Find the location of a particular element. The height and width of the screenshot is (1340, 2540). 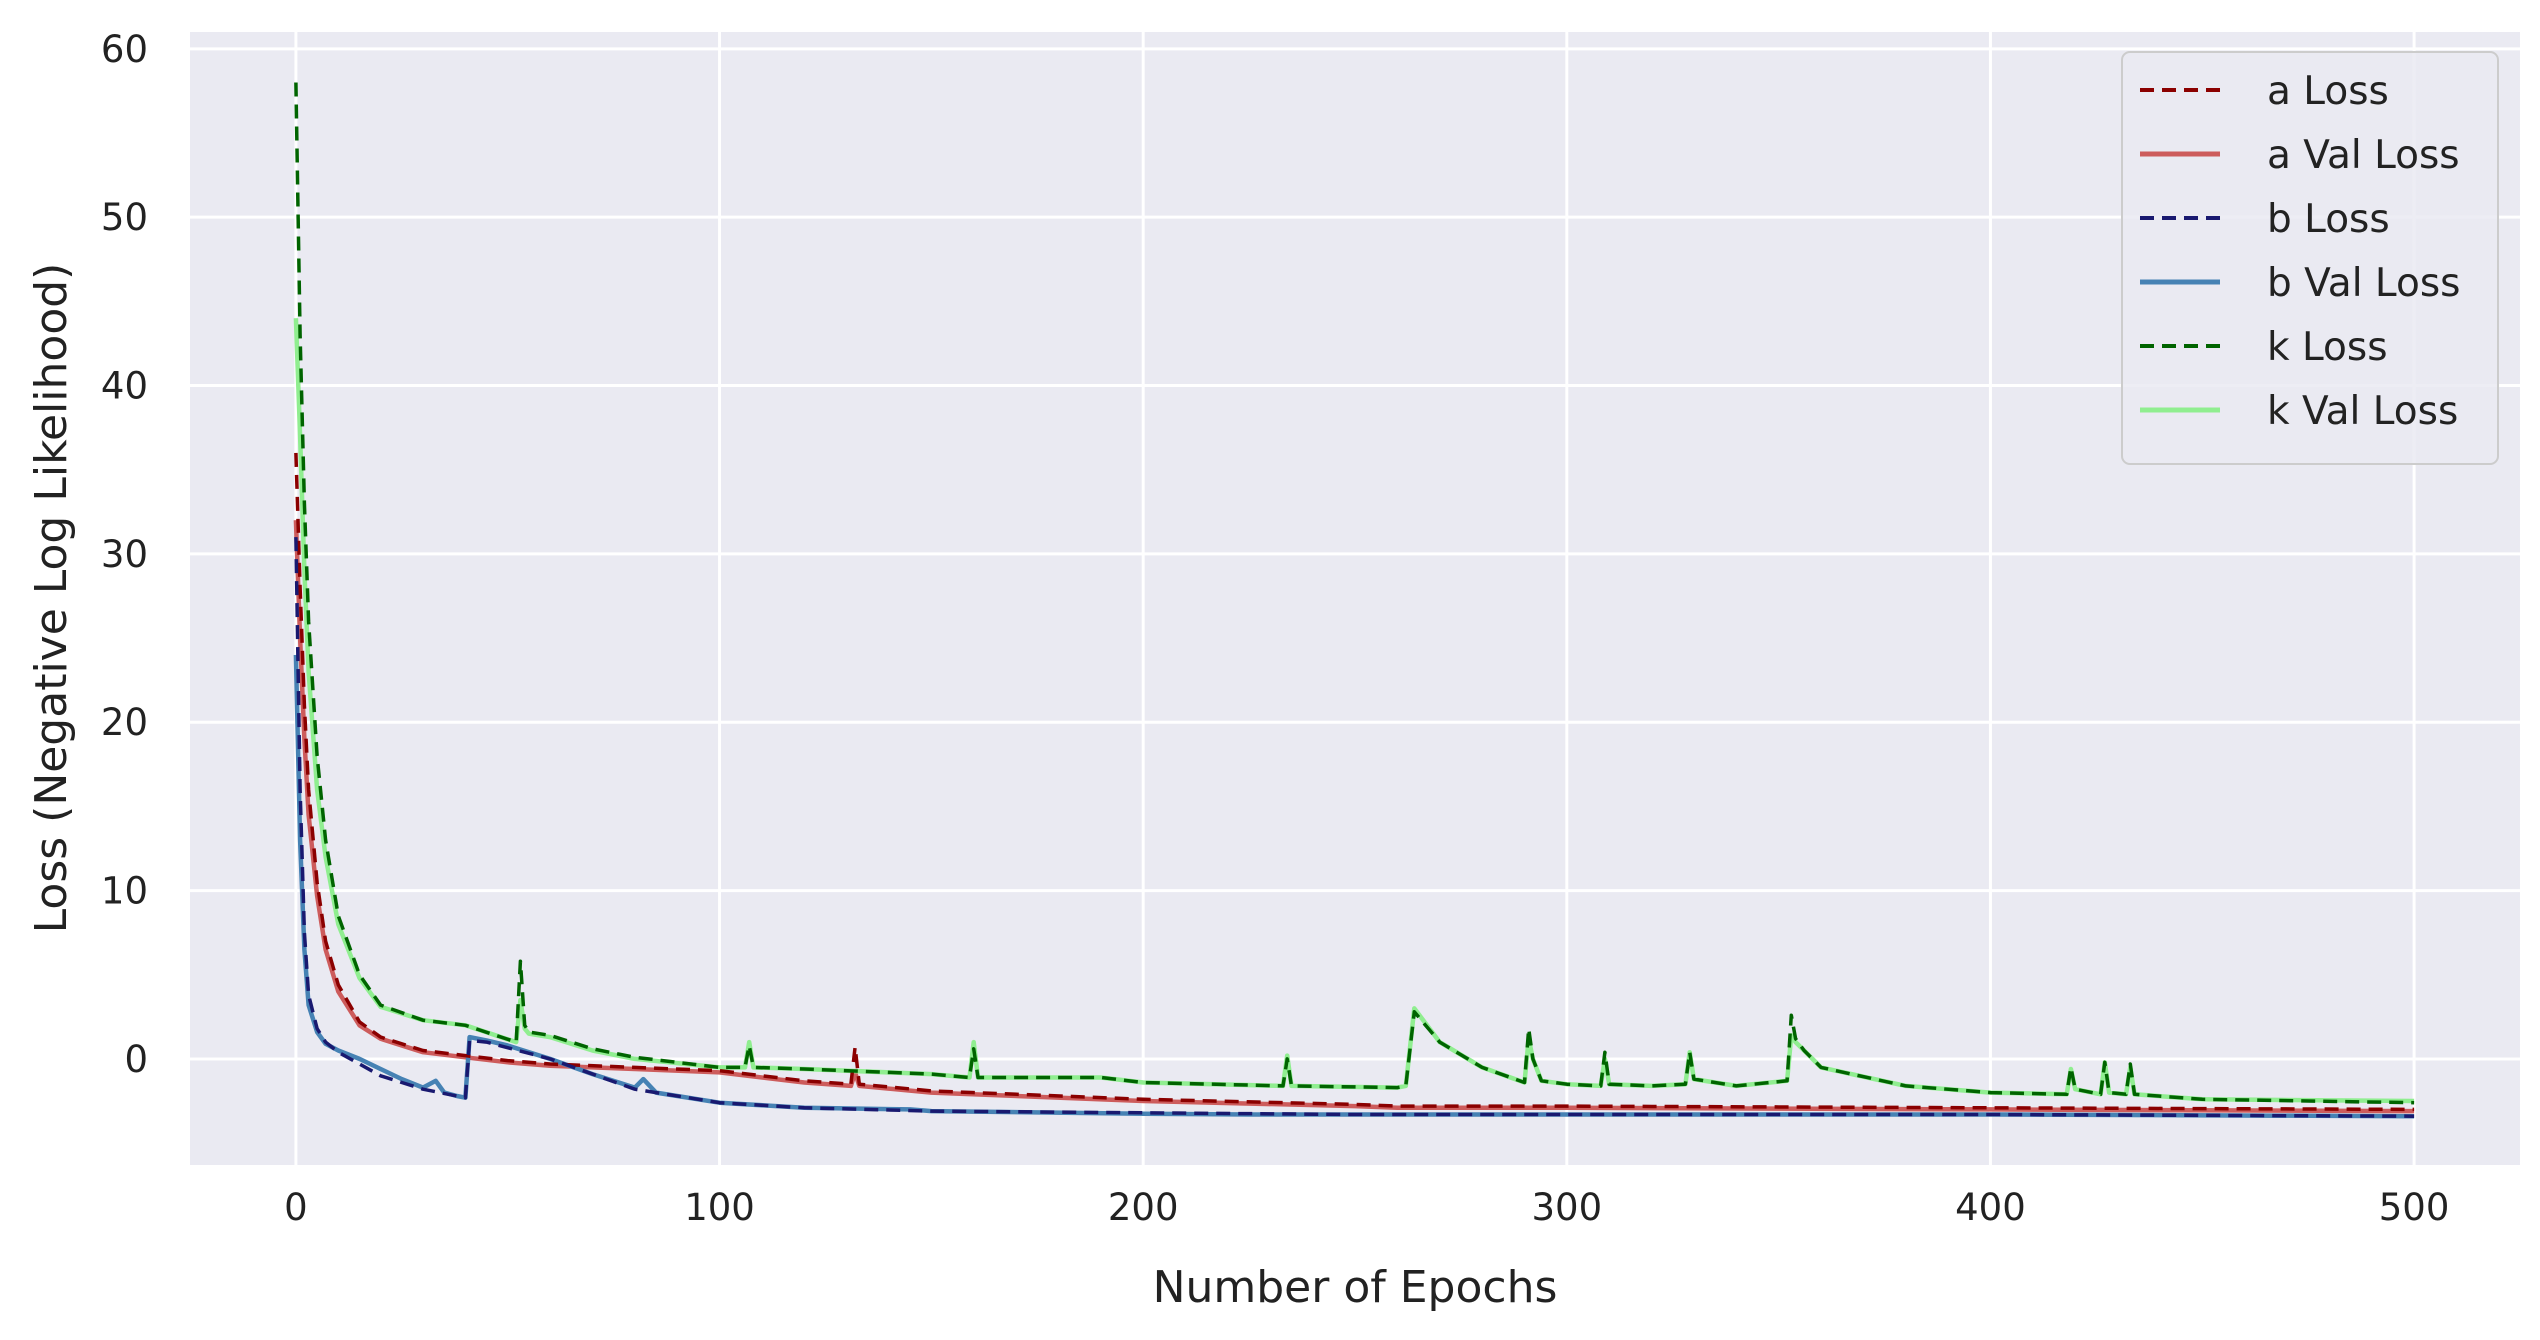

y-tick-label: 20 is located at coordinates (124, 722).